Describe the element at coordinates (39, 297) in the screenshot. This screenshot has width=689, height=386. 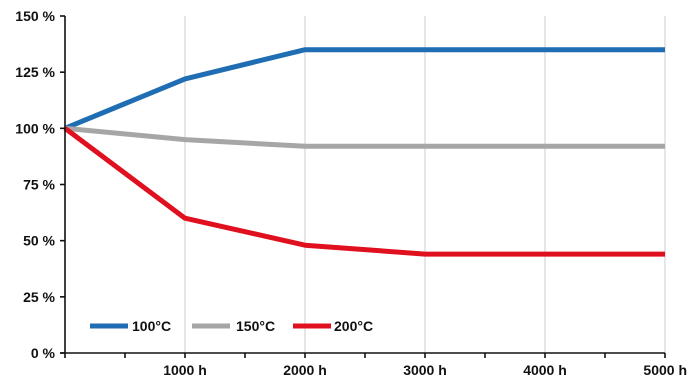
I see `y-tick-label: 25 %` at that location.